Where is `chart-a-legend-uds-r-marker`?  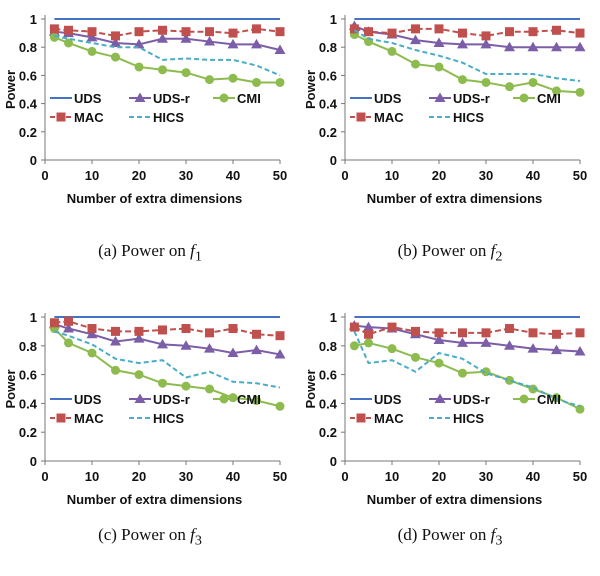
chart-a-legend-uds-r-marker is located at coordinates (140, 97).